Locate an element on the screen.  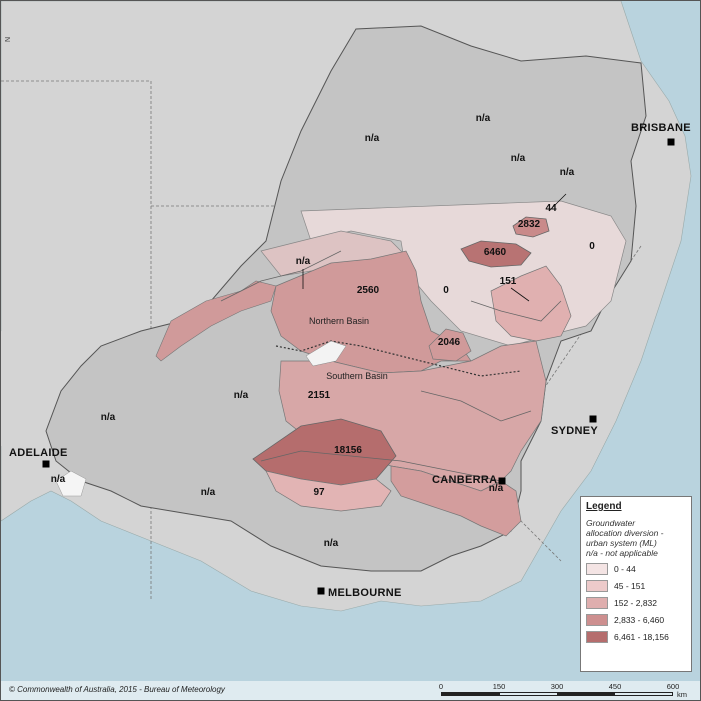
city-label: ADELAIDE is located at coordinates (38, 453).